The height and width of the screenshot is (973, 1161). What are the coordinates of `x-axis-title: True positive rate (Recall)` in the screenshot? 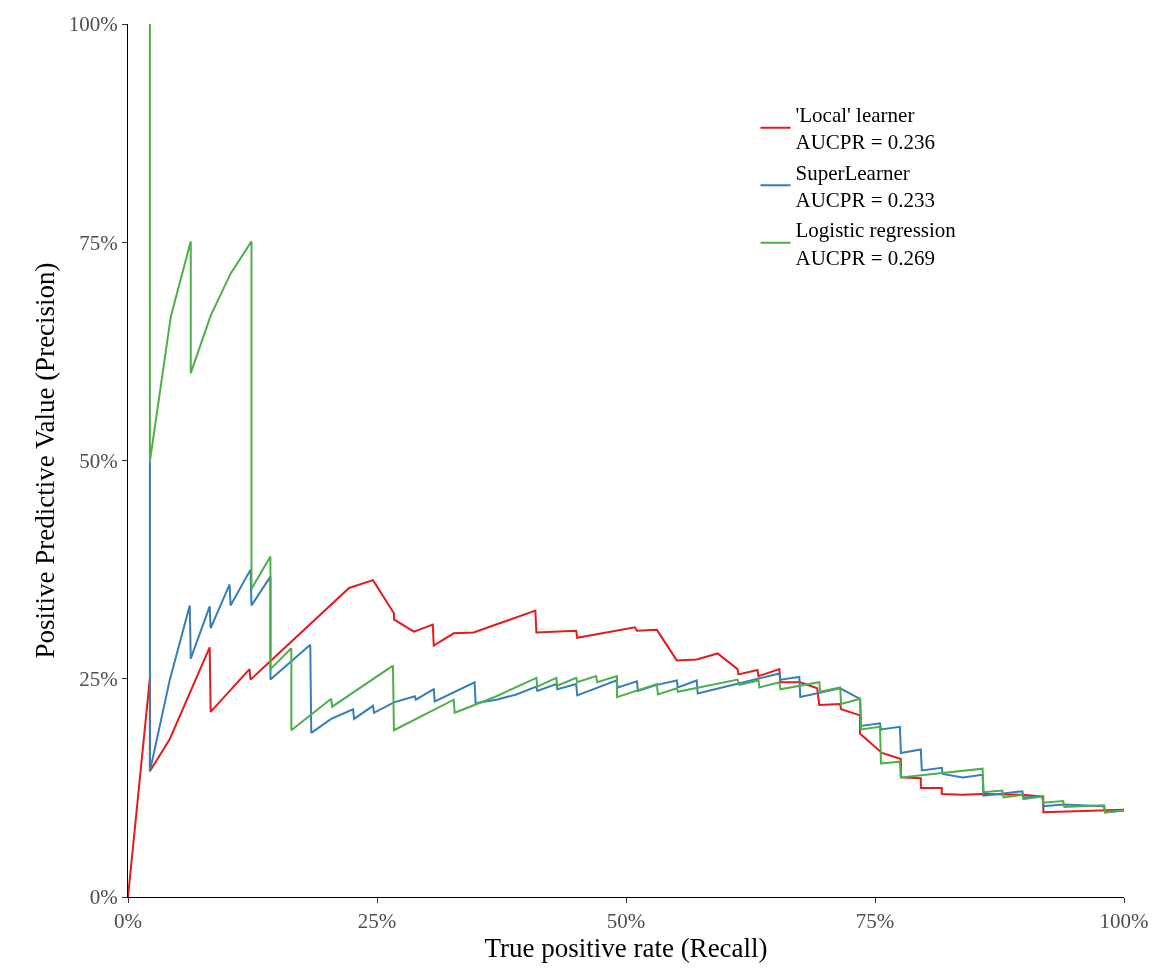 It's located at (626, 948).